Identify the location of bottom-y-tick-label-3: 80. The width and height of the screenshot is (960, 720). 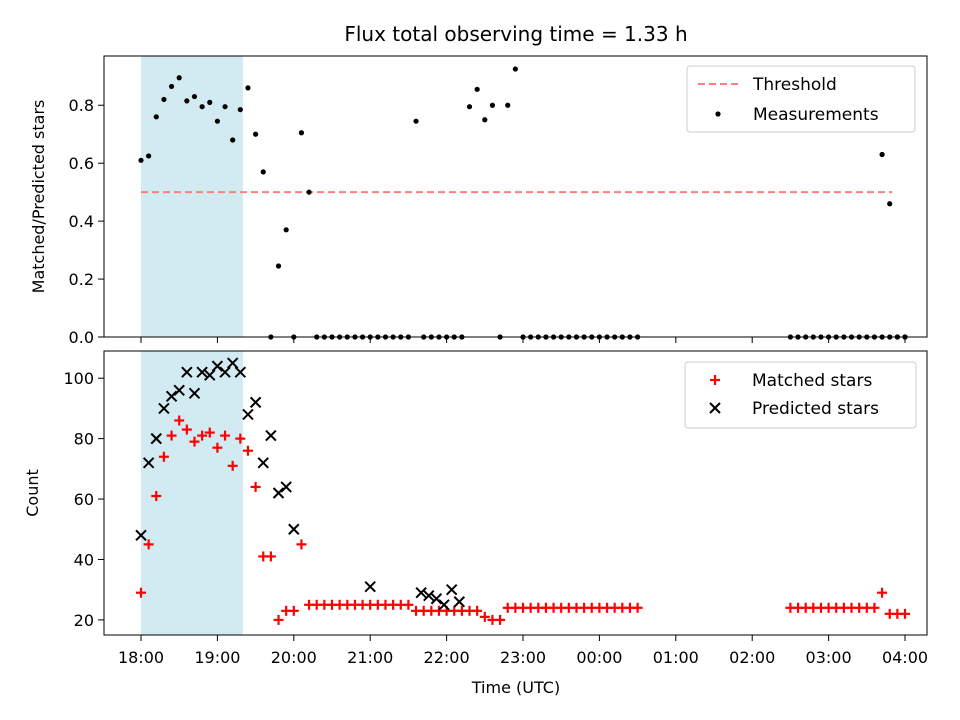
(84, 439).